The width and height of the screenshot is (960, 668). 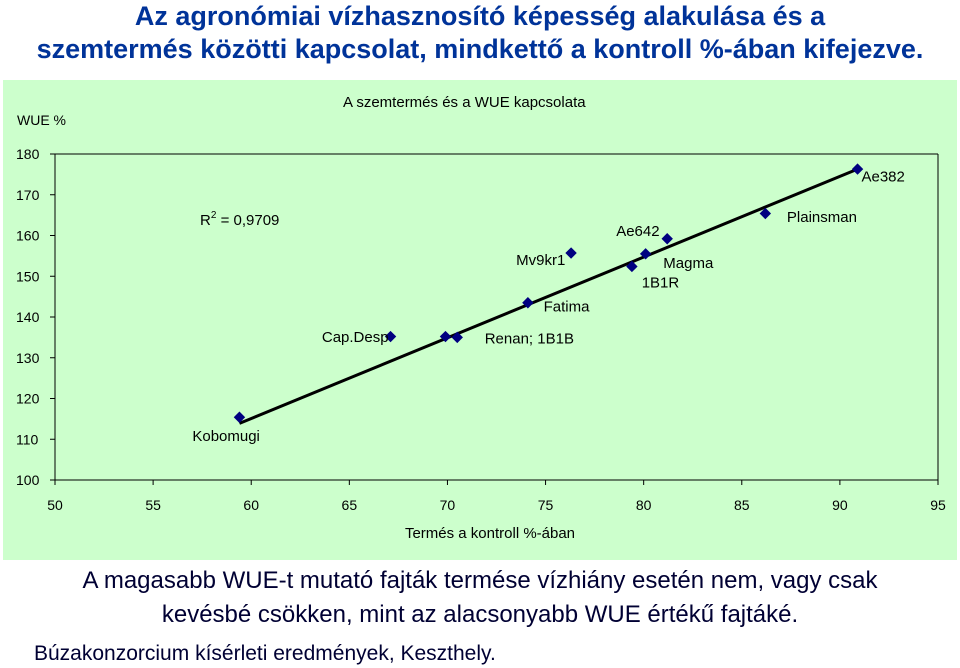 I want to click on y-tick-label: 100, so click(x=28, y=480).